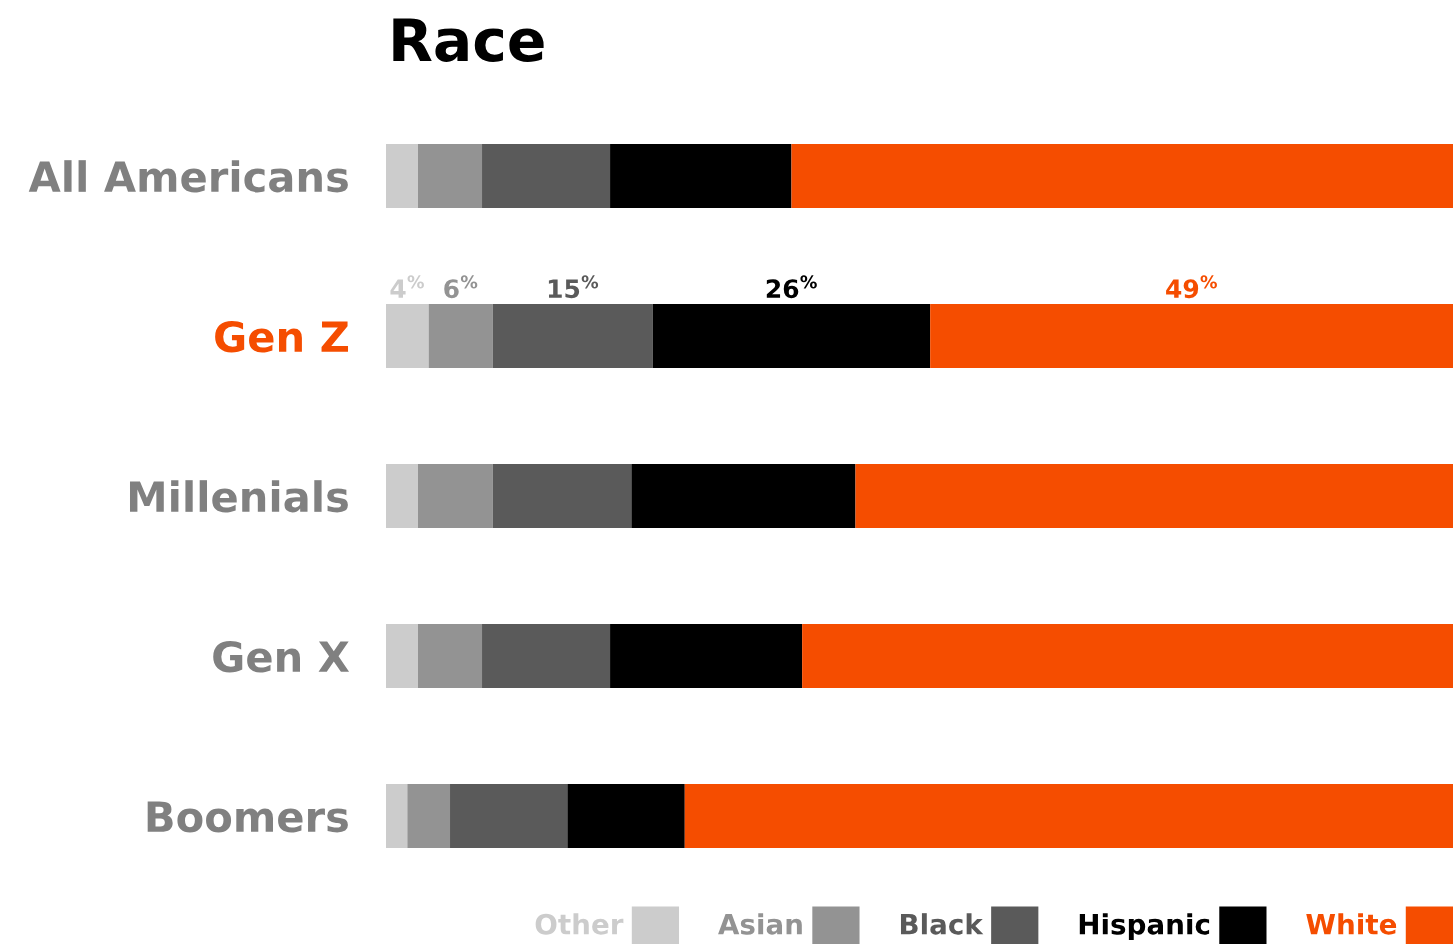 Image resolution: width=1455 pixels, height=952 pixels. I want to click on legend-label: Asian, so click(760, 924).